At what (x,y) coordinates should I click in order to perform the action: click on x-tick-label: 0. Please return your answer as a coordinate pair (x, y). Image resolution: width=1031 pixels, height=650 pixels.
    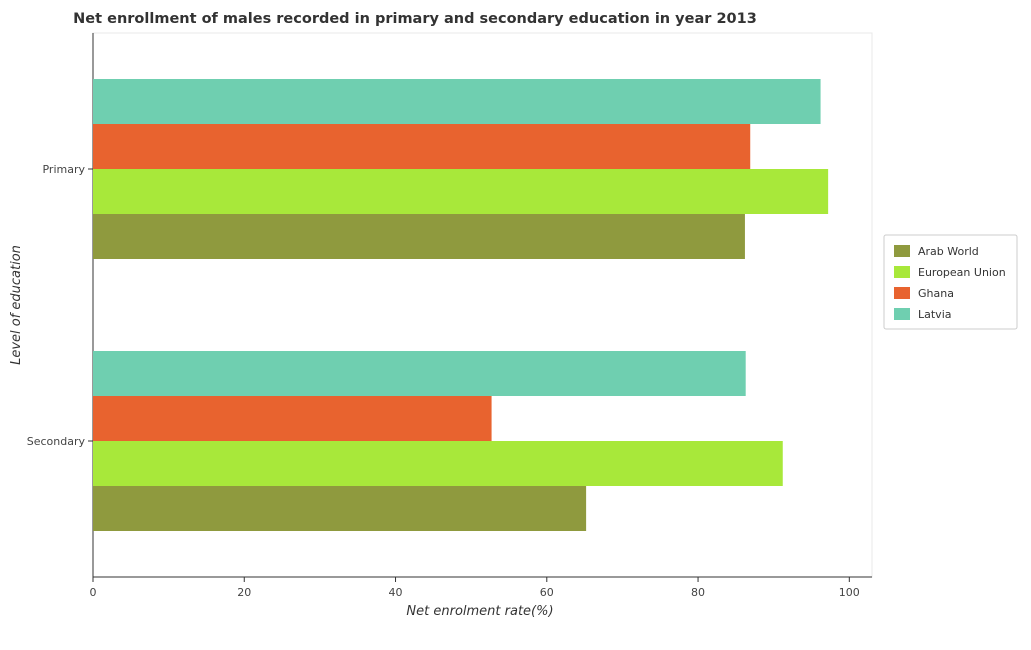
    Looking at the image, I should click on (93, 592).